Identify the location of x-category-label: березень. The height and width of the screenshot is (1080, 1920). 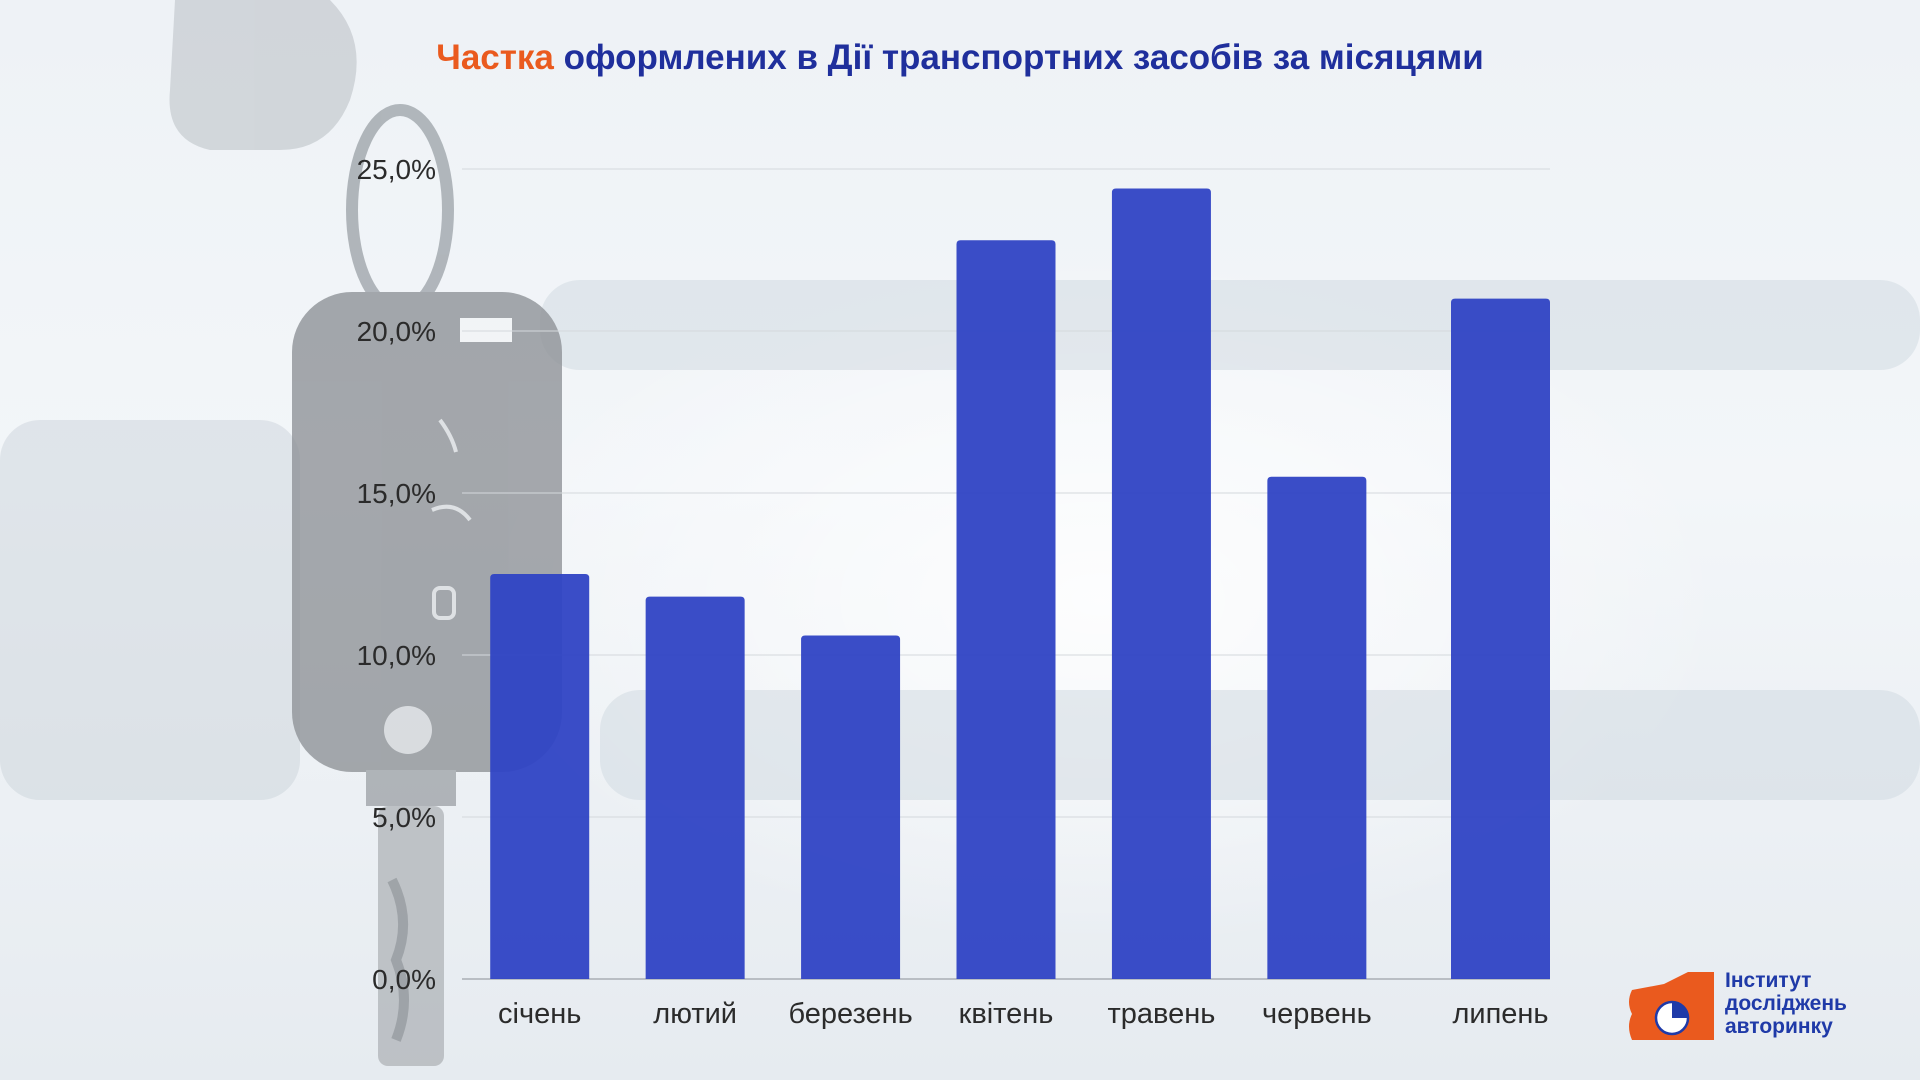
(850, 1014).